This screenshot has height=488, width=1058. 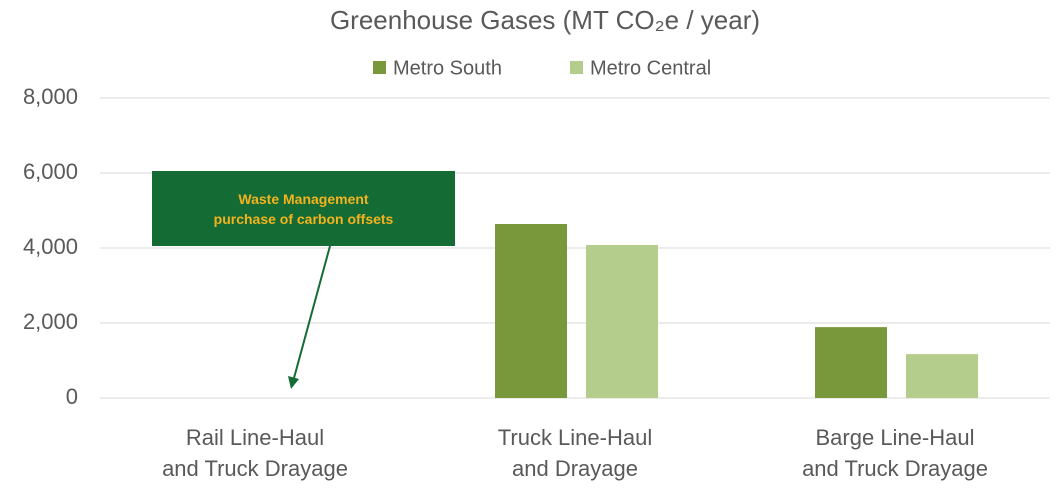 What do you see at coordinates (575, 453) in the screenshot?
I see `x-tick-label: Truck Line-Haul and Drayage` at bounding box center [575, 453].